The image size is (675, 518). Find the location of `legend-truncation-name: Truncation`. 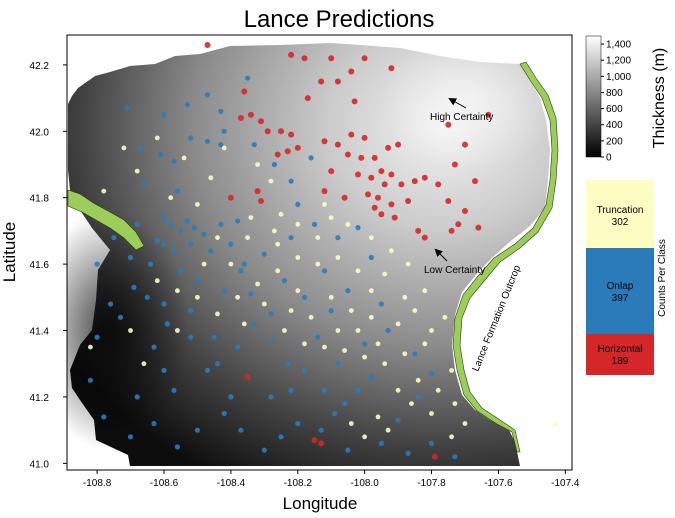

legend-truncation-name: Truncation is located at coordinates (620, 210).